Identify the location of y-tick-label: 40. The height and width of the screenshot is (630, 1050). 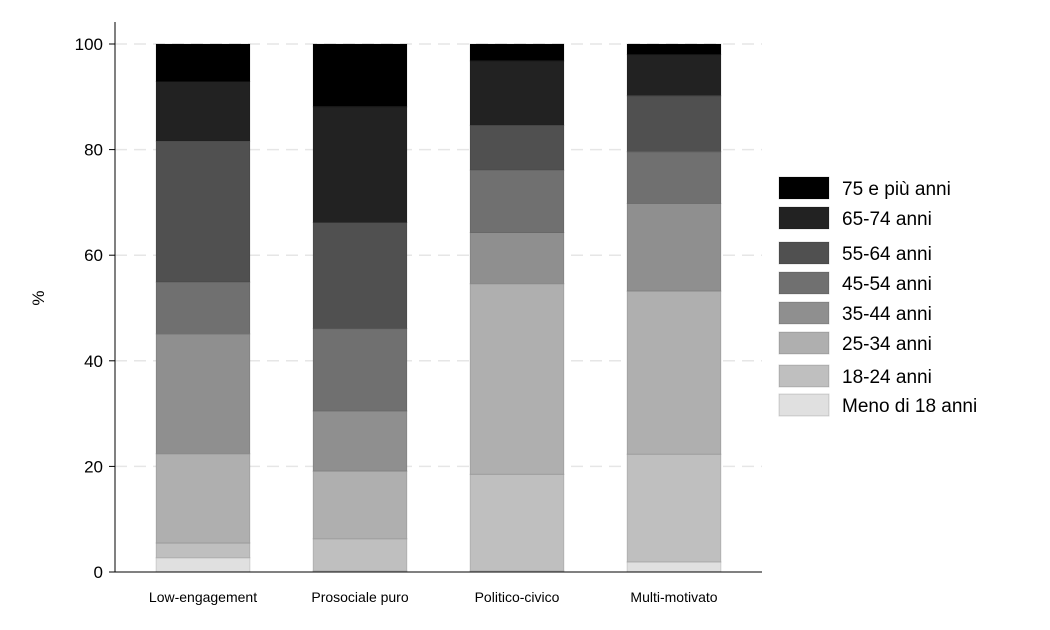
(93, 361).